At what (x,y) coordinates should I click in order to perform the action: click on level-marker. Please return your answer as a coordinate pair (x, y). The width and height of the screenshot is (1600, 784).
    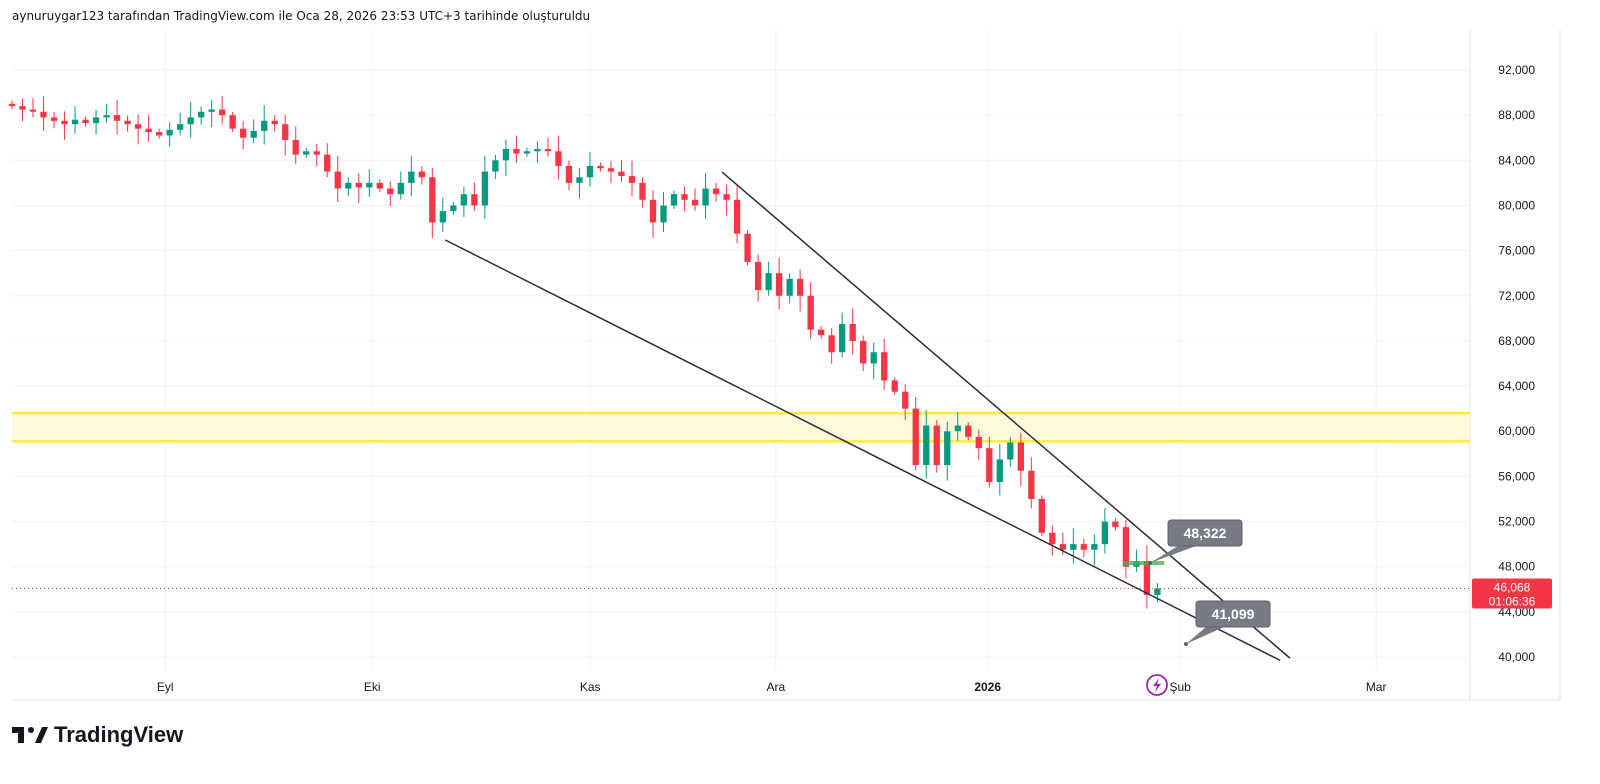
    Looking at the image, I should click on (1143, 563).